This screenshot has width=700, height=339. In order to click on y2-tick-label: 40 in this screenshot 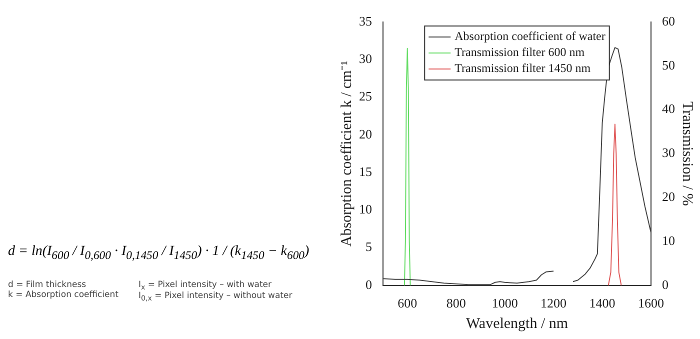, I will do `click(668, 108)`.